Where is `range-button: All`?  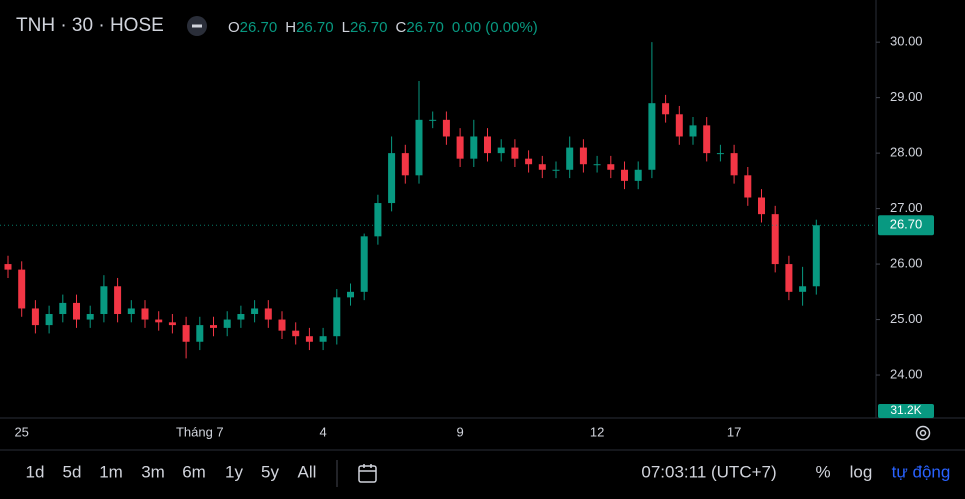
range-button: All is located at coordinates (307, 471).